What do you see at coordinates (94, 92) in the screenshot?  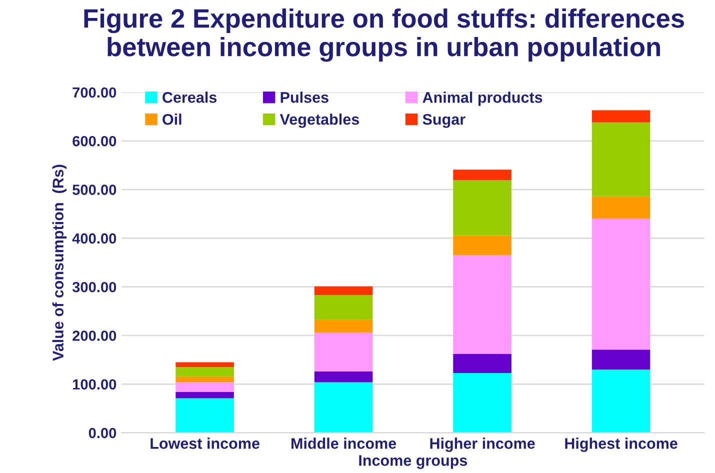 I see `y-tick-label: 700.00` at bounding box center [94, 92].